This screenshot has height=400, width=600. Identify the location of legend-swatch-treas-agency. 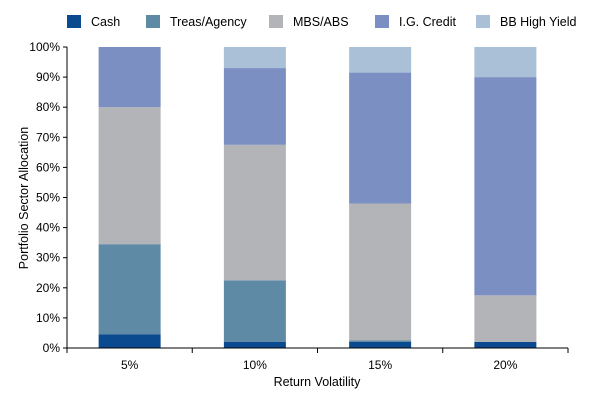
(153, 21).